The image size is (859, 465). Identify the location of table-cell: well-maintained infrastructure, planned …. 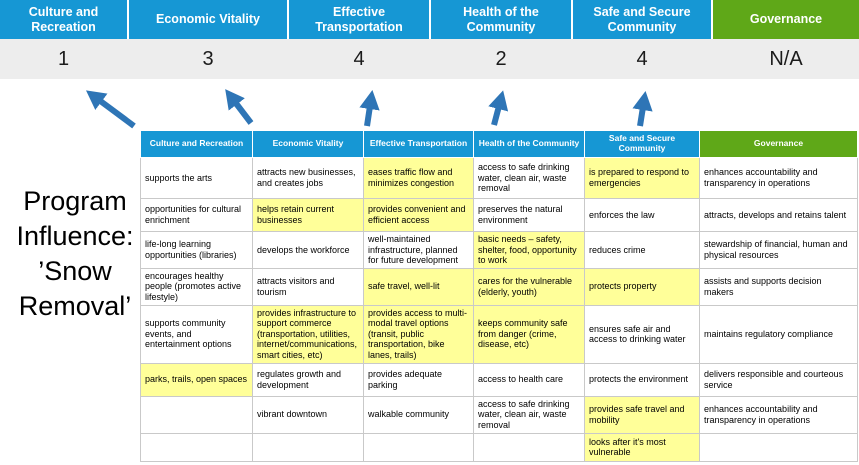
(418, 250).